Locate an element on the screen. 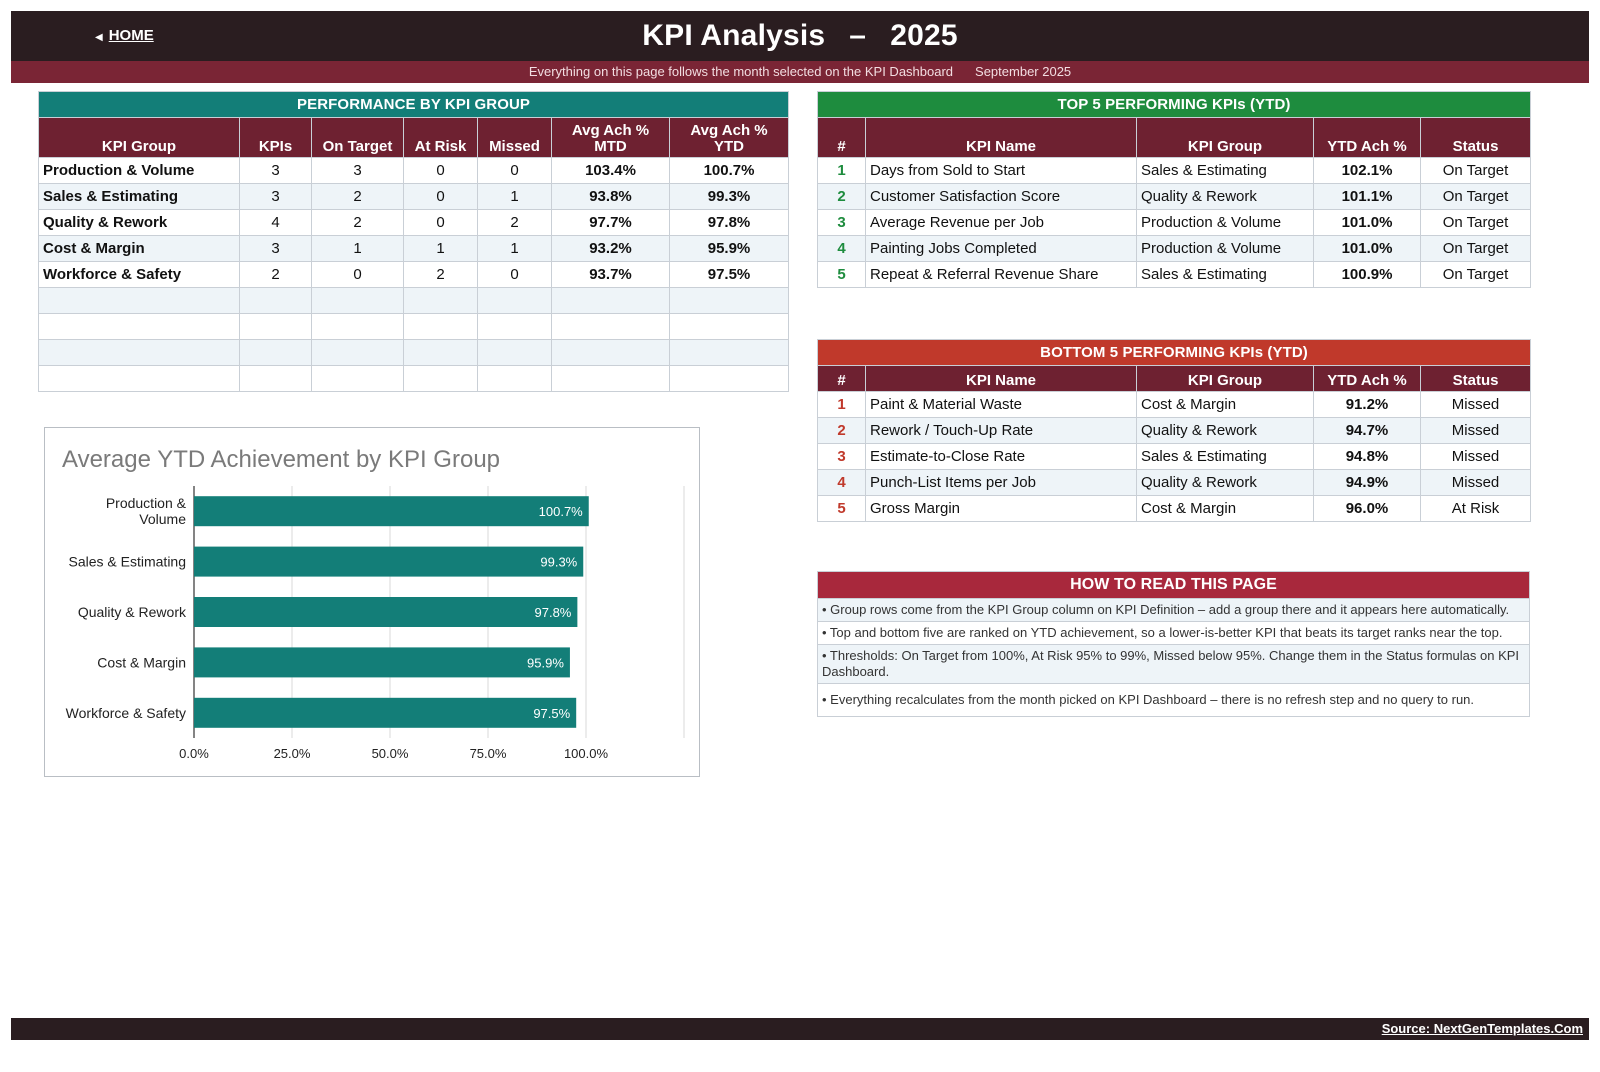 The image size is (1600, 1072). back-arrow-icon: ◀ is located at coordinates (99, 37).